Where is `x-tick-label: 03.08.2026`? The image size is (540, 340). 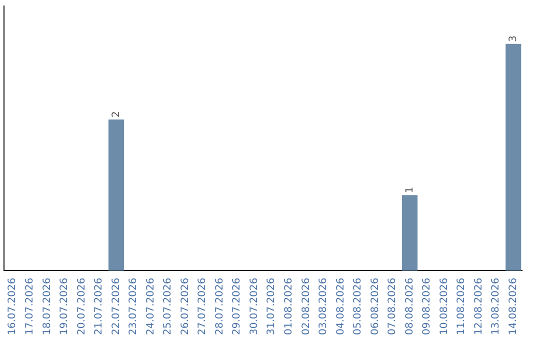
x-tick-label: 03.08.2026 is located at coordinates (324, 307).